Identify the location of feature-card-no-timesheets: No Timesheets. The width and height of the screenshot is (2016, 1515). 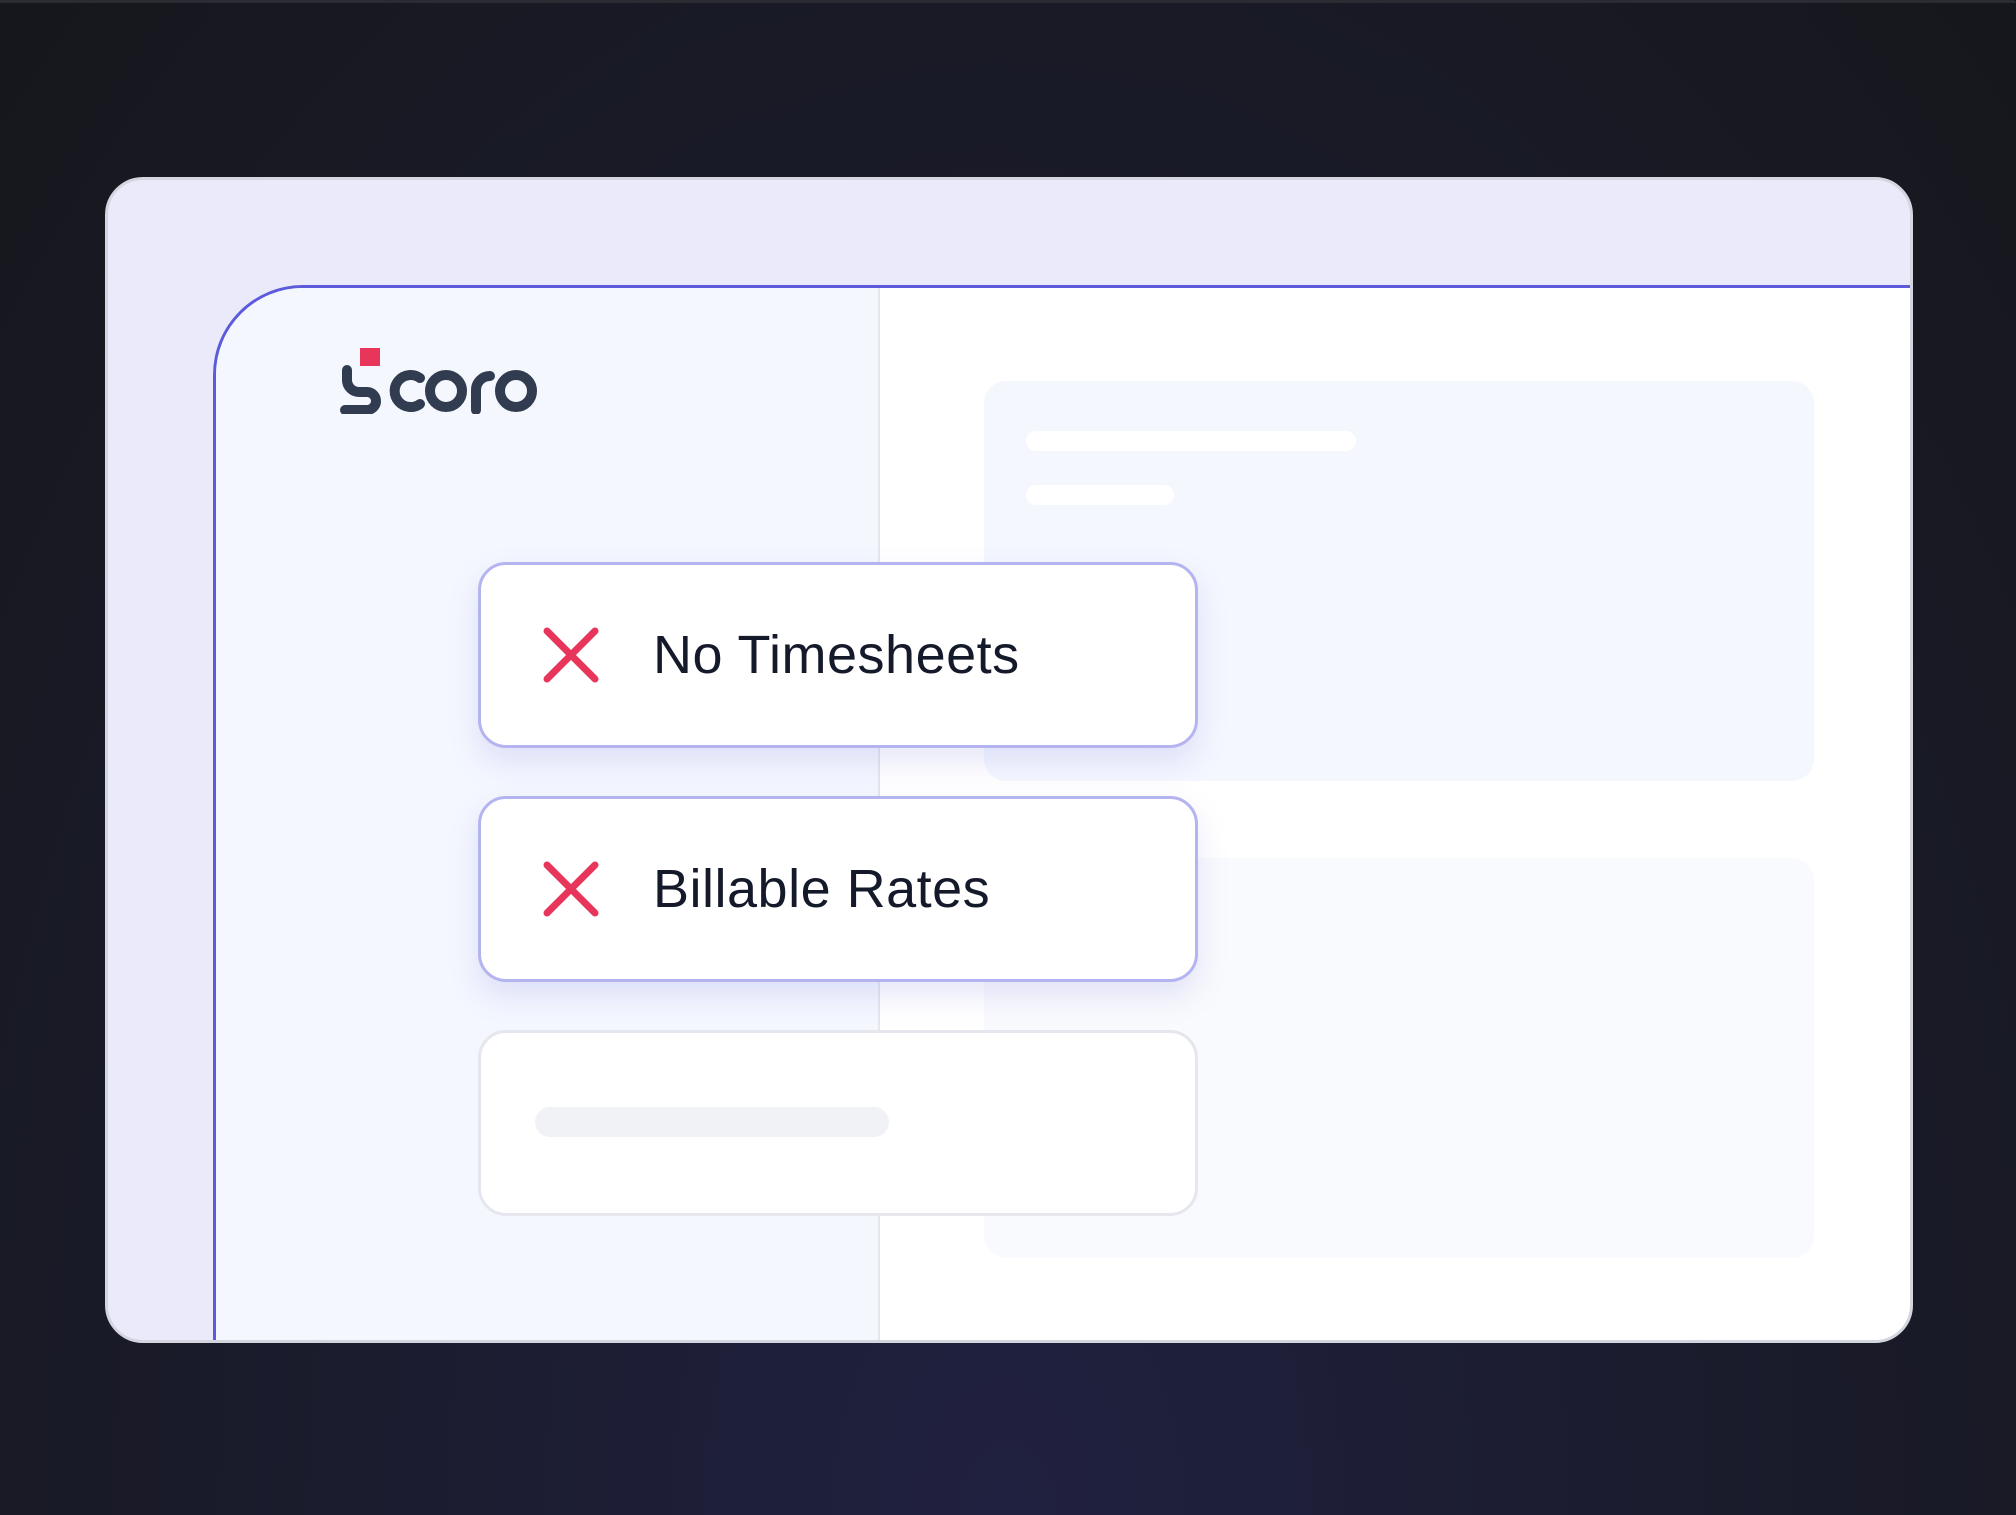
(838, 655).